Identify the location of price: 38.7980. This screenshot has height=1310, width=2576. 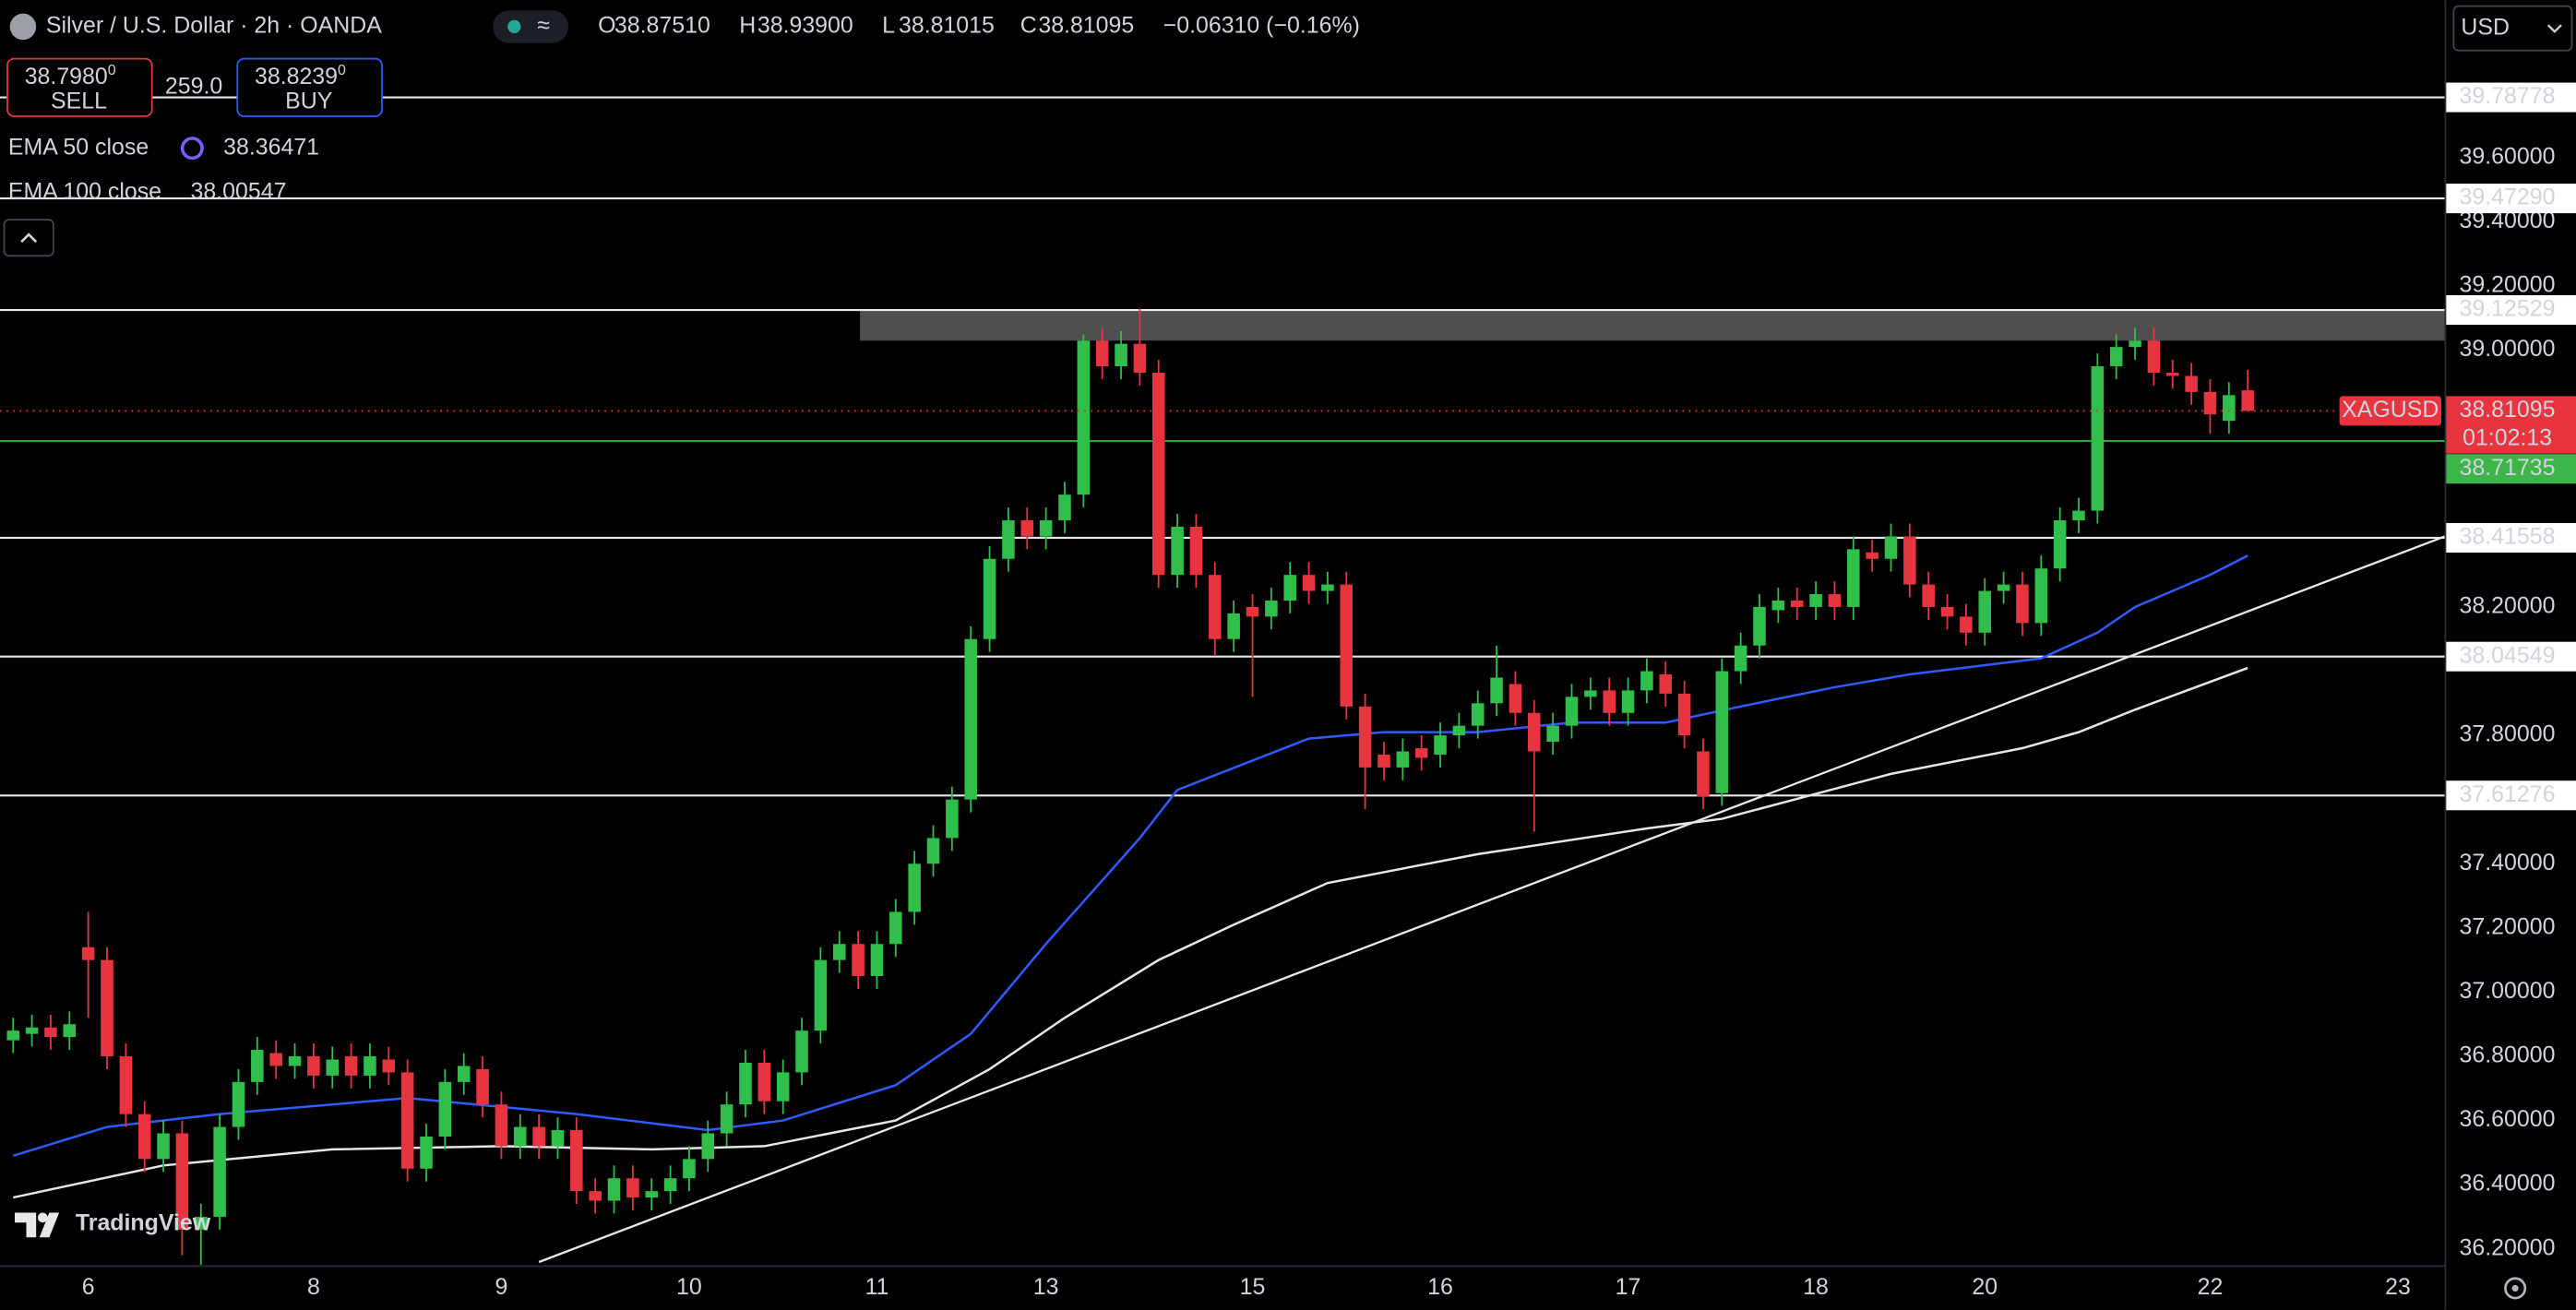
(66, 76).